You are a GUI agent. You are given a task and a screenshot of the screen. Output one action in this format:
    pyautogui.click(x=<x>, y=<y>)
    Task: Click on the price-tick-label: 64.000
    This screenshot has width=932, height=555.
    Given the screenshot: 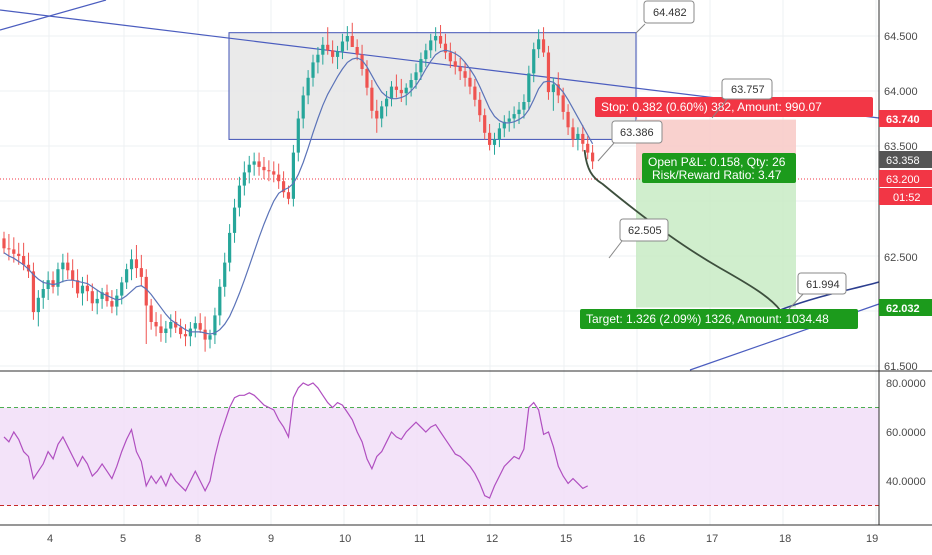 What is the action you would take?
    pyautogui.click(x=901, y=92)
    